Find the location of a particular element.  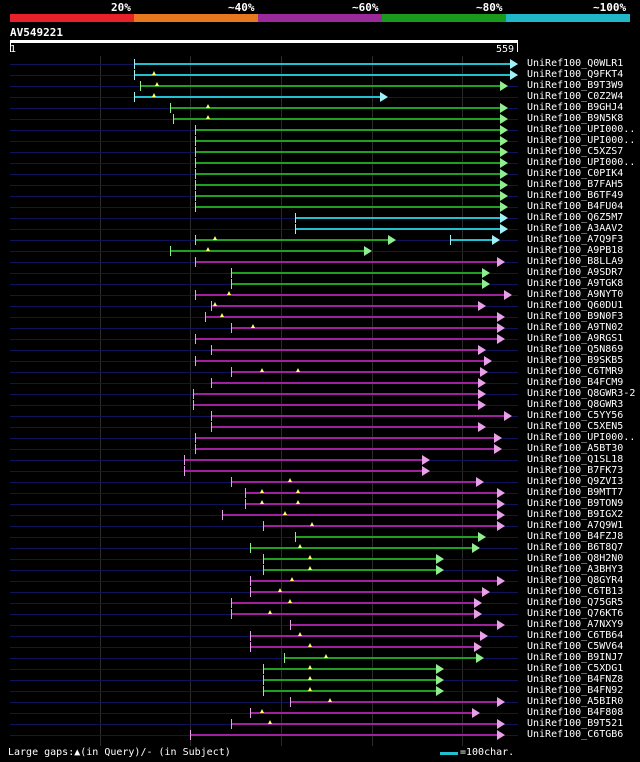

hit-row: UniRef100_B9SKB5 is located at coordinates (320, 361).